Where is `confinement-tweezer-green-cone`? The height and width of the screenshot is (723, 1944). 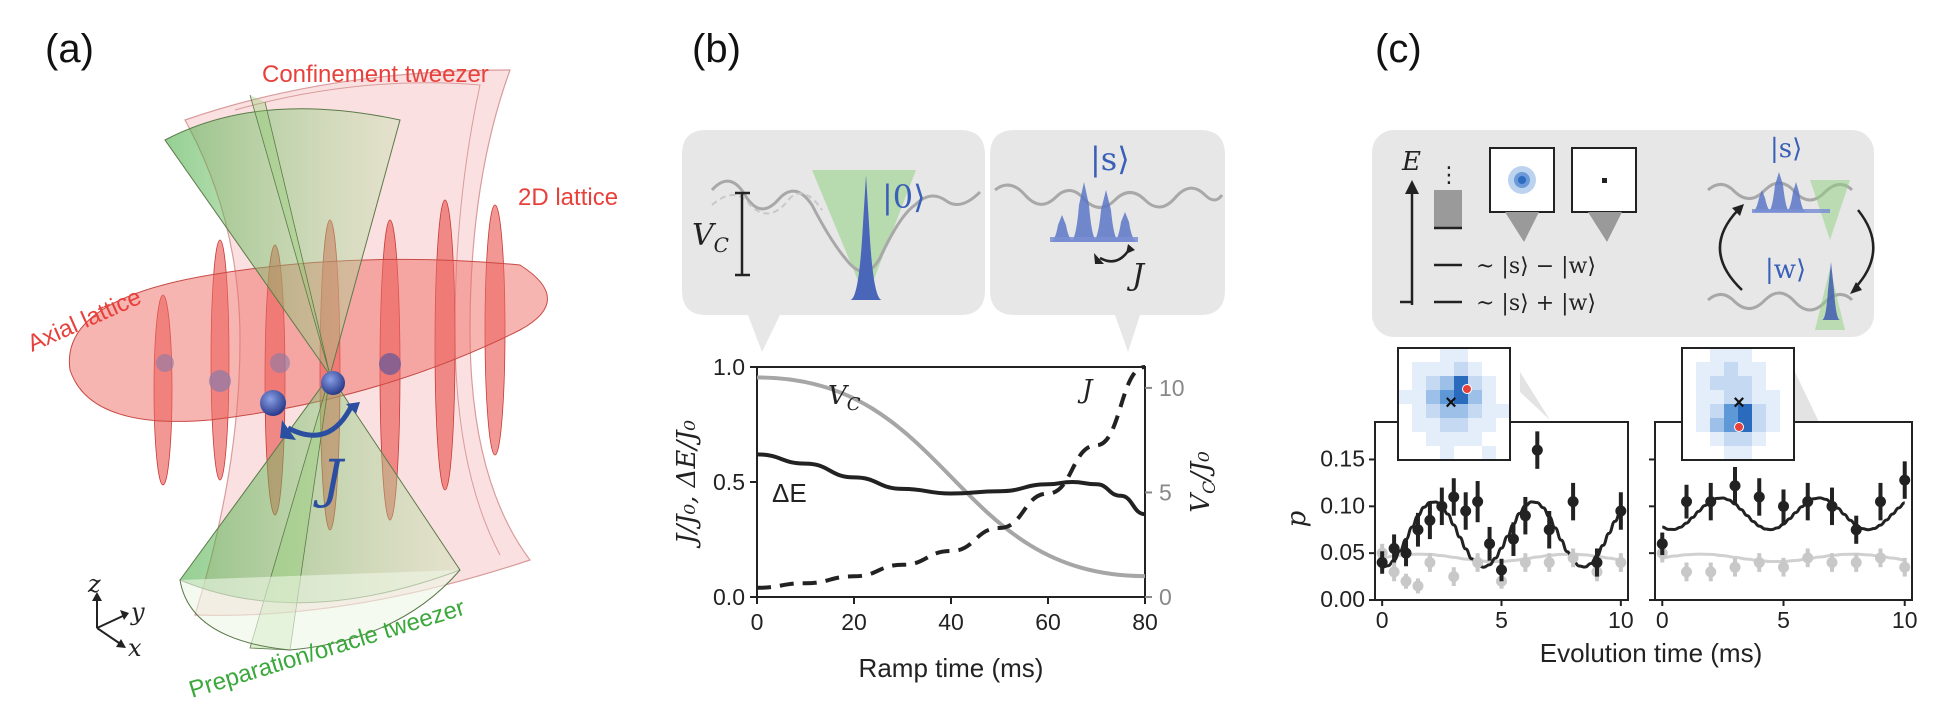 confinement-tweezer-green-cone is located at coordinates (282, 242).